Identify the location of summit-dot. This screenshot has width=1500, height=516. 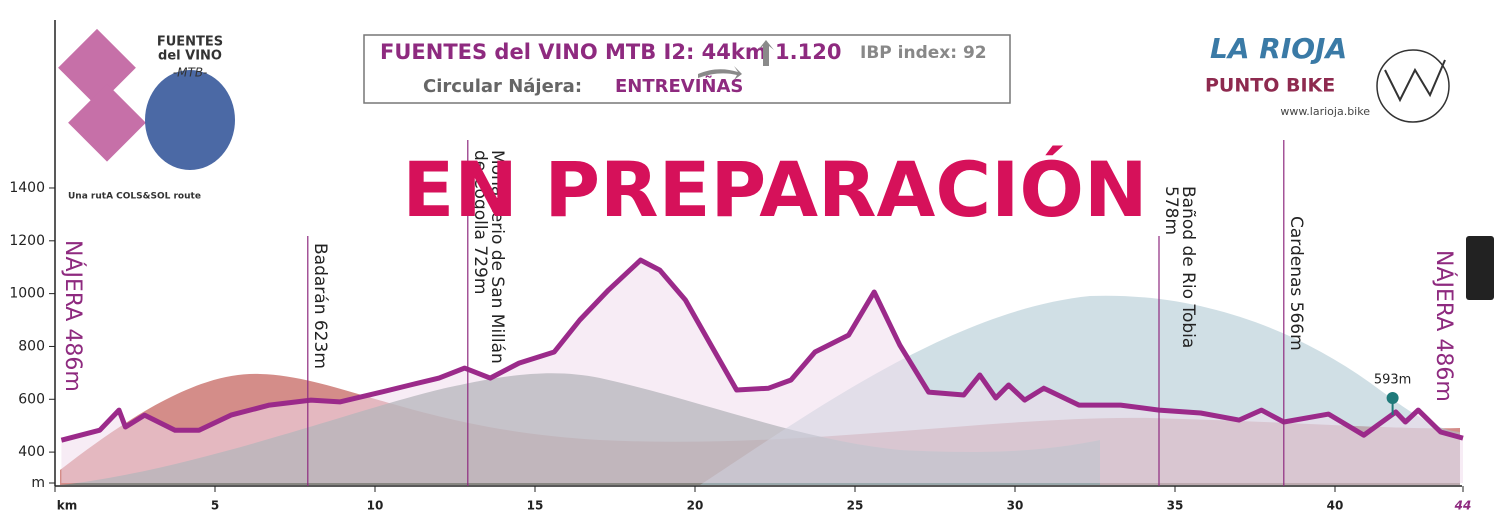
(1392, 398).